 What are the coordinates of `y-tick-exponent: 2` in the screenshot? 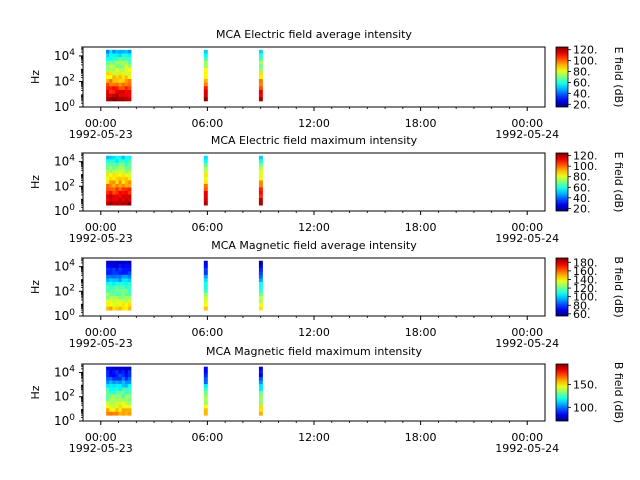 It's located at (72, 78).